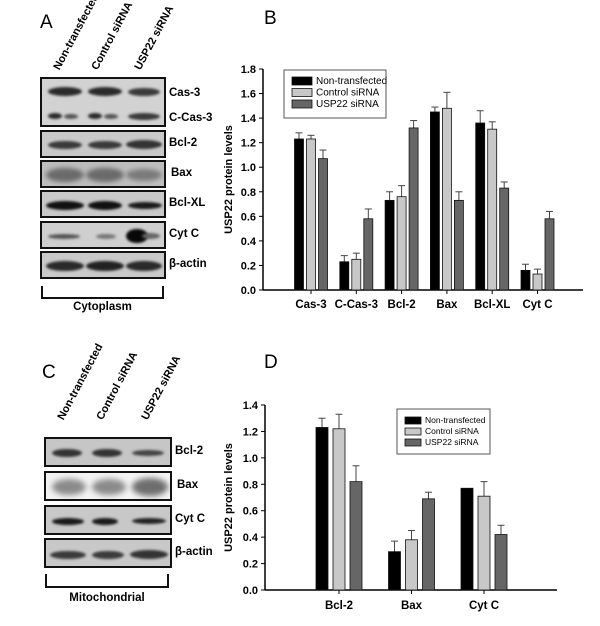  Describe the element at coordinates (271, 362) in the screenshot. I see `panel-letter-d: D` at that location.